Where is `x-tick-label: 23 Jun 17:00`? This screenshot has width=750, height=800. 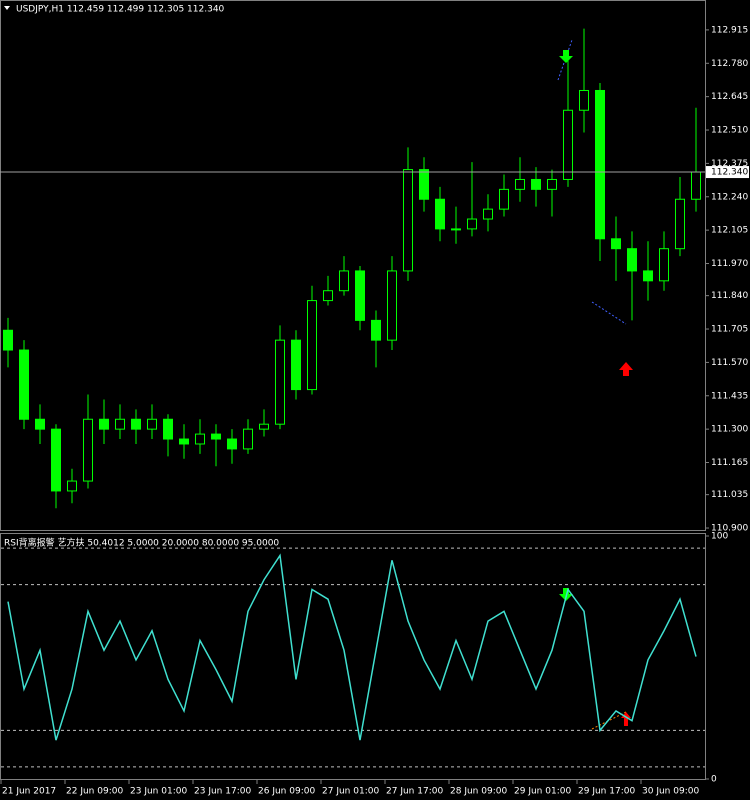 x-tick-label: 23 Jun 17:00 is located at coordinates (222, 792).